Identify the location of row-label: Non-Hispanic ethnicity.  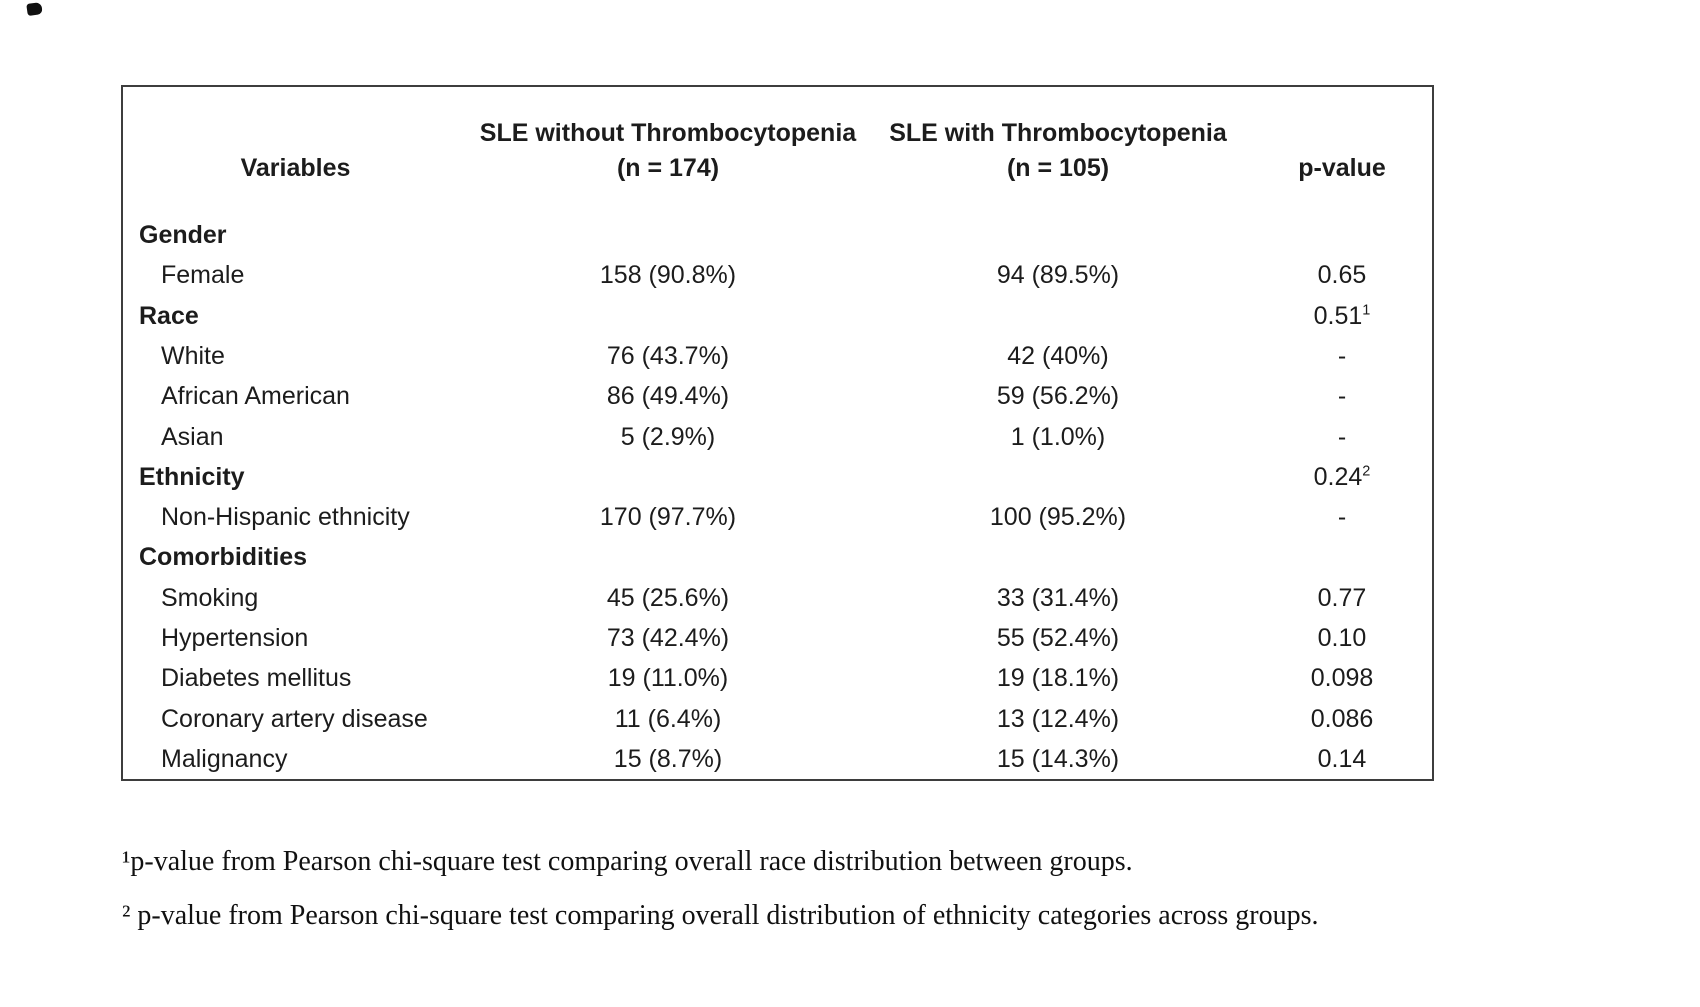
(285, 517).